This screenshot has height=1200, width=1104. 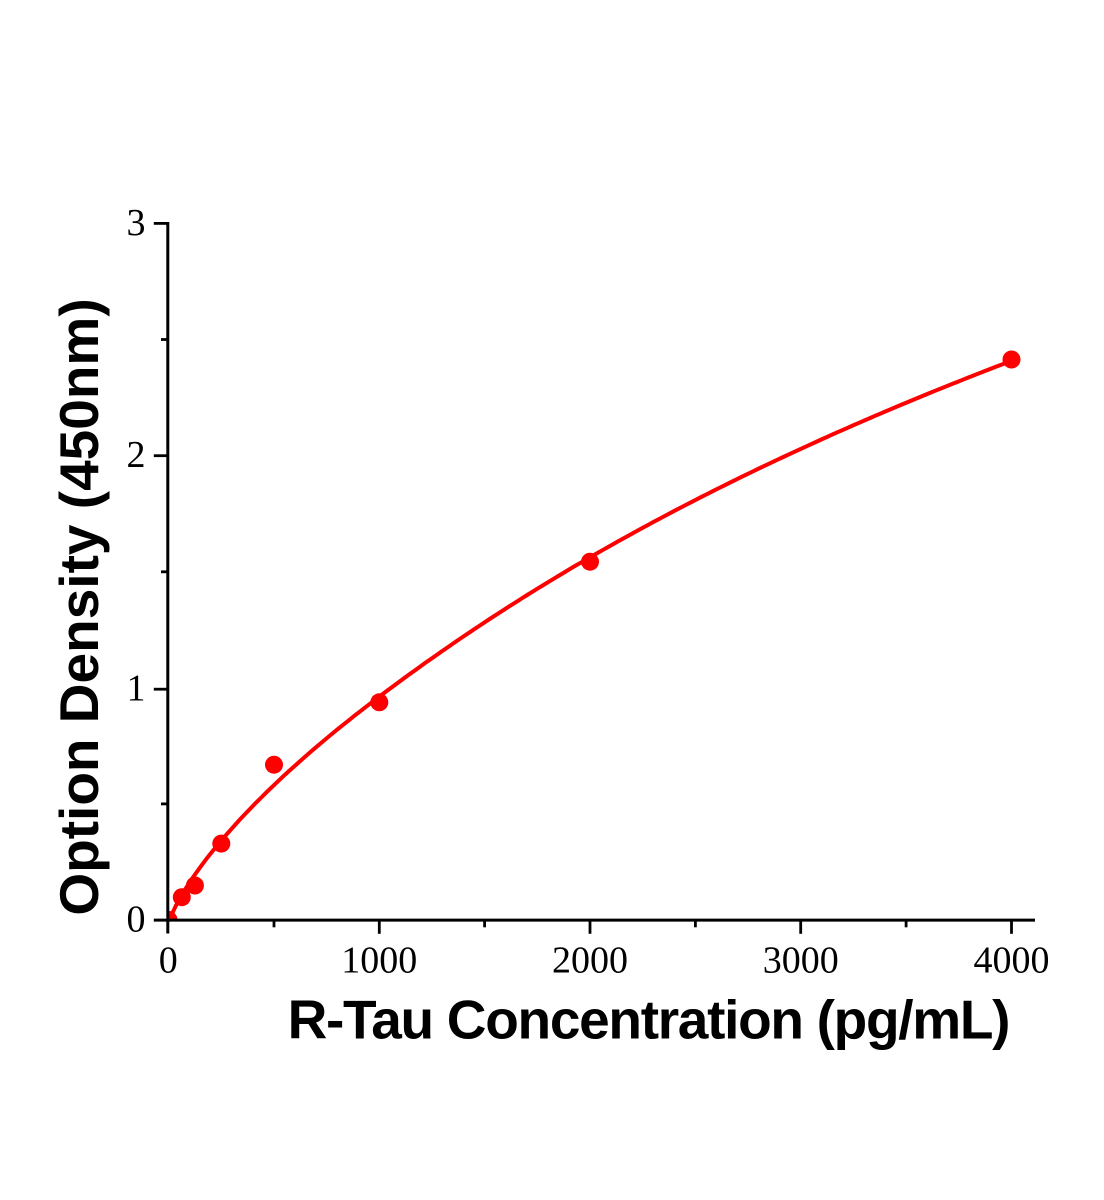 I want to click on svg-text: R-Tau Concentration (pg/mL), so click(x=649, y=1019).